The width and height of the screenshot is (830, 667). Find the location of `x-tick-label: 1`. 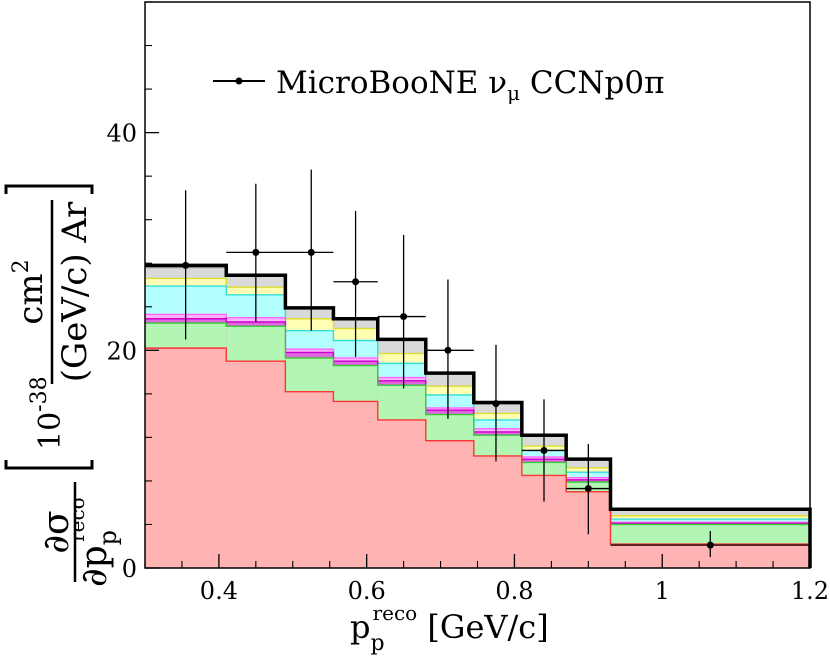

x-tick-label: 1 is located at coordinates (662, 591).